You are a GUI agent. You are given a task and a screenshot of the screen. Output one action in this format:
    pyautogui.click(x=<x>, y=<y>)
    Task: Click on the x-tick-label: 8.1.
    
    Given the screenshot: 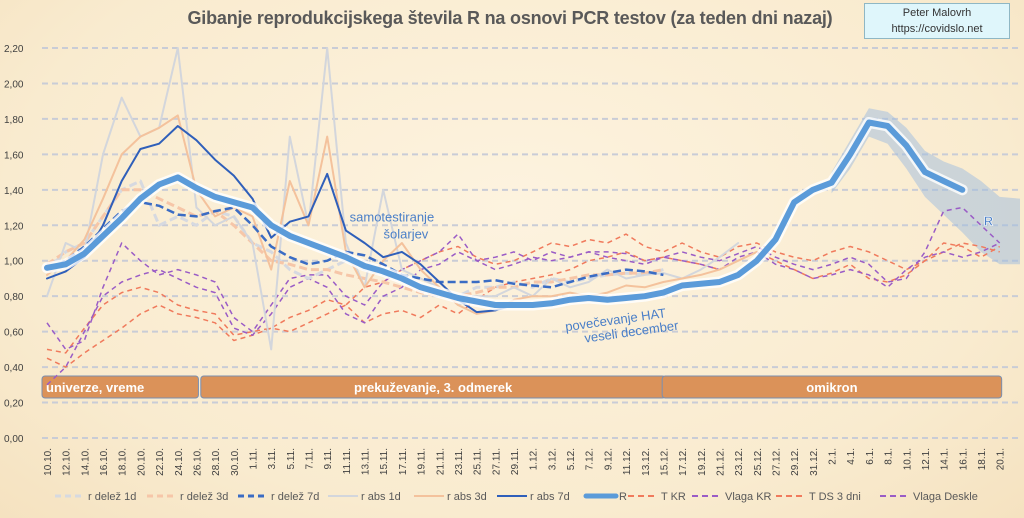 What is the action you would take?
    pyautogui.click(x=889, y=456)
    